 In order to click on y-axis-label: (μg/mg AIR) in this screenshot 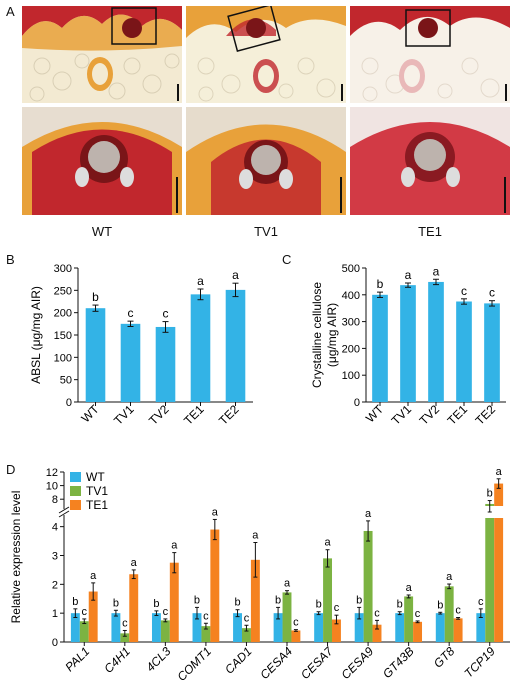, I will do `click(332, 335)`.